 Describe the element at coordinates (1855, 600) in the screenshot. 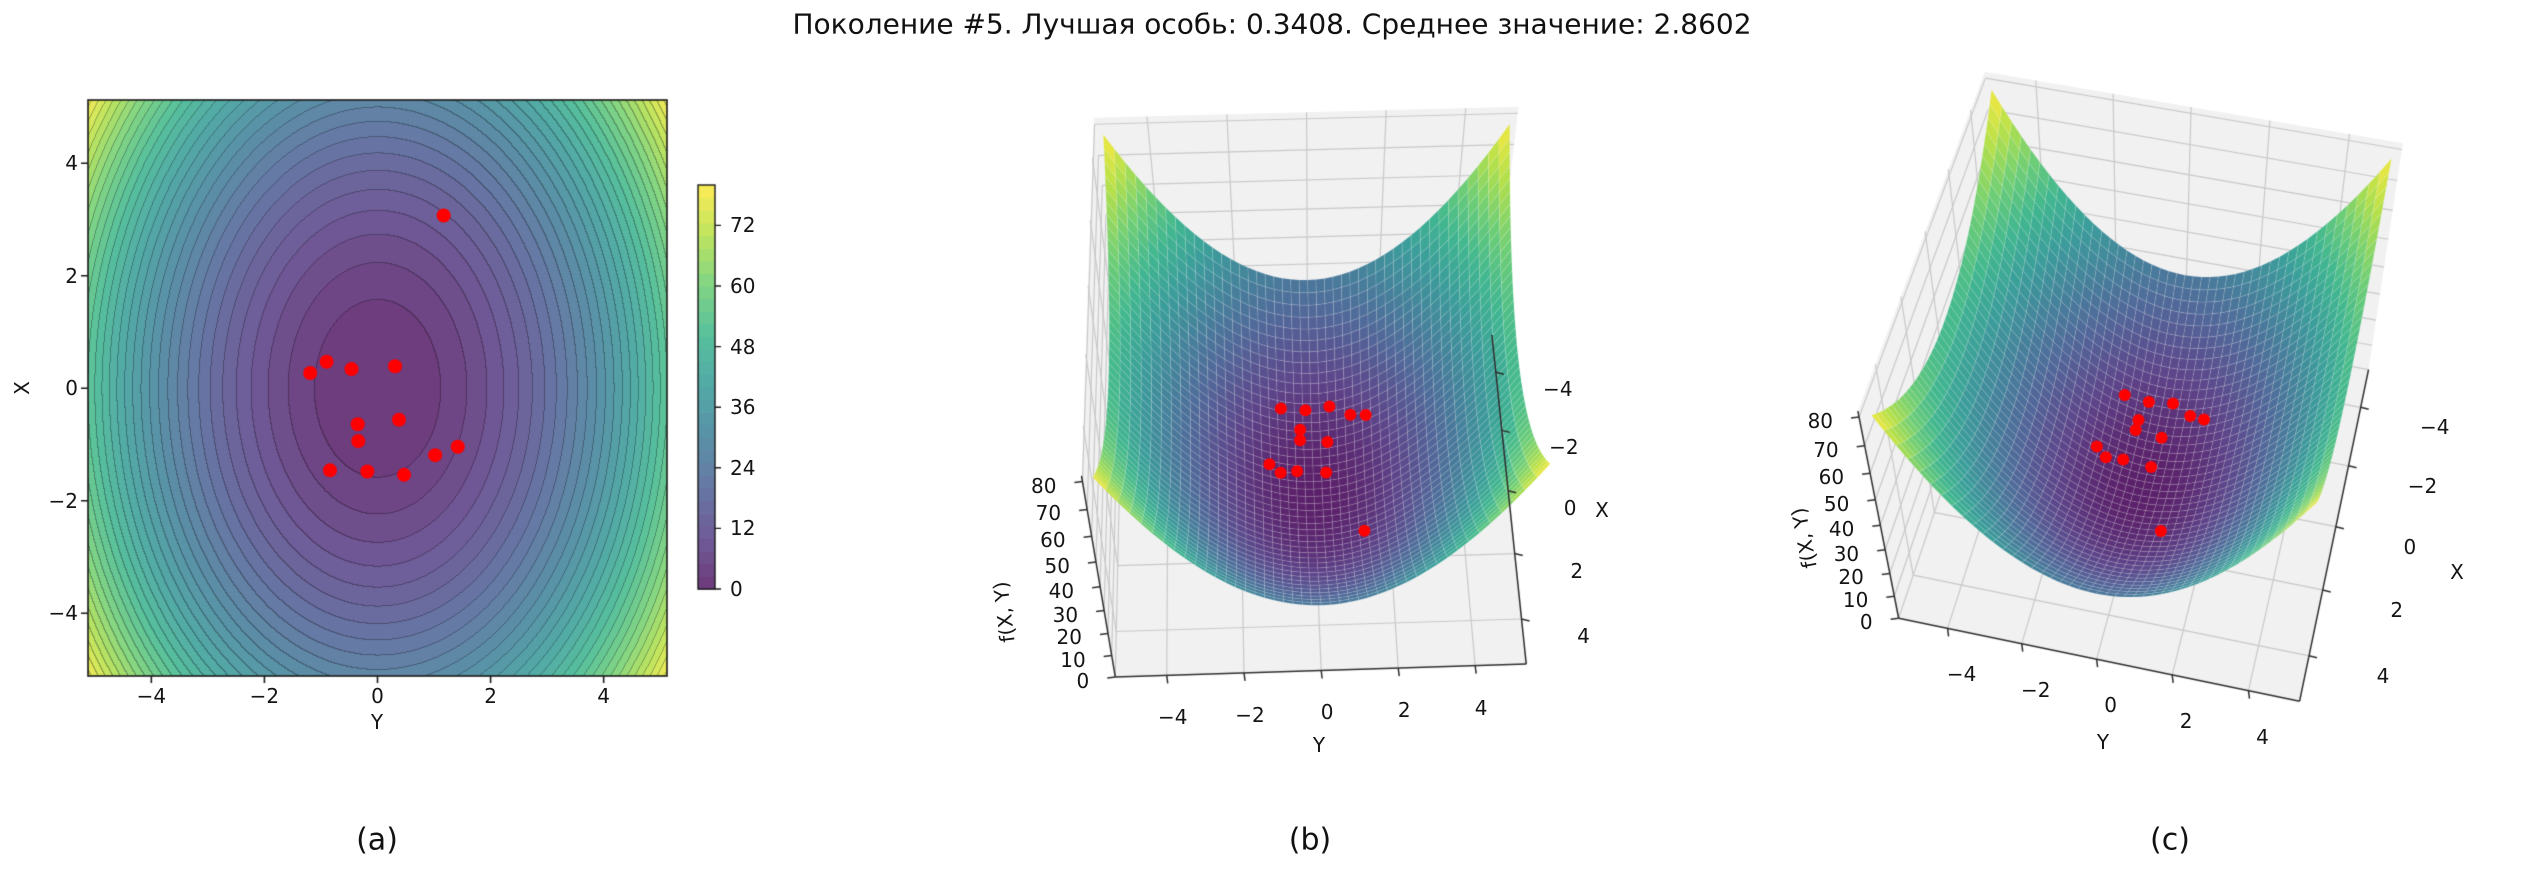

I see `c-z-tick-label: 10` at that location.